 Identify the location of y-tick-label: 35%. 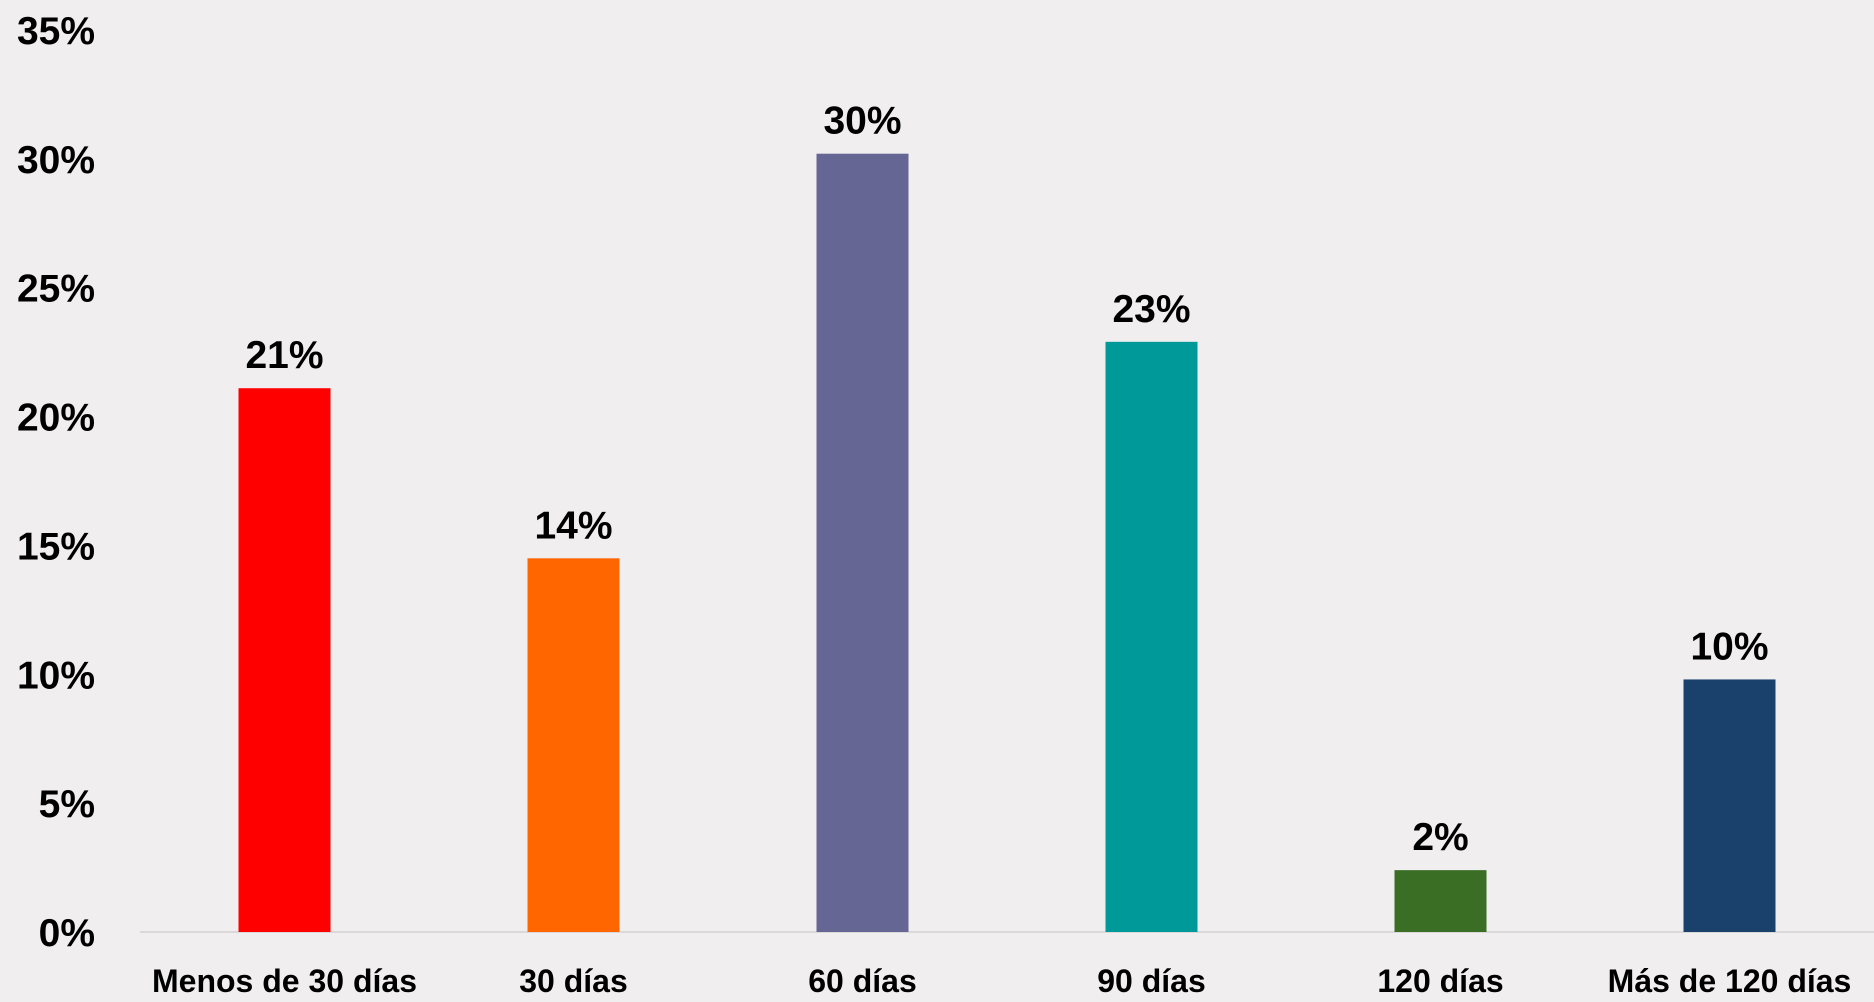
(56, 31).